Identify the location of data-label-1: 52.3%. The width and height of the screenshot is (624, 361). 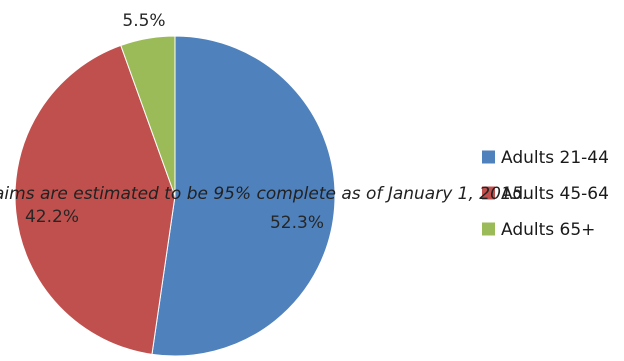
(297, 223).